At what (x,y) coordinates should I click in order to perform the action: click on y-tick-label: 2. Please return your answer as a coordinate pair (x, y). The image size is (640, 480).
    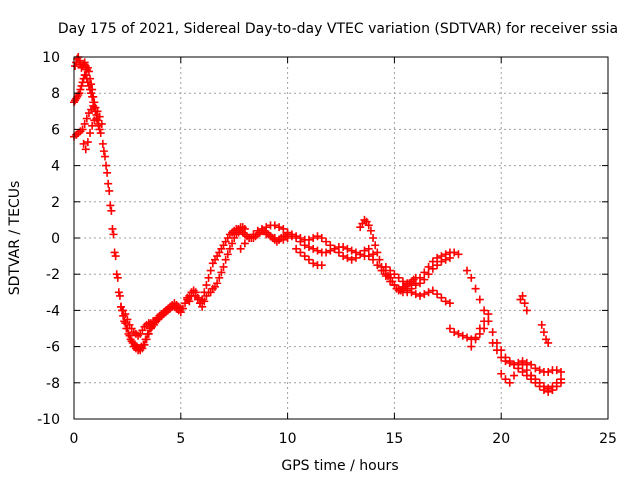
    Looking at the image, I should click on (55, 203).